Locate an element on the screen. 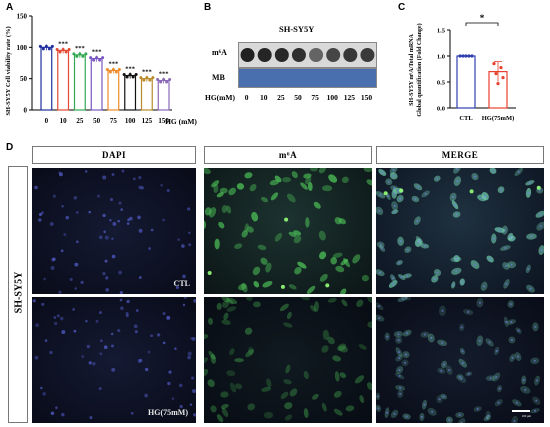 Image resolution: width=550 pixels, height=427 pixels. chart-a-xtick-label: 50 is located at coordinates (97, 121).